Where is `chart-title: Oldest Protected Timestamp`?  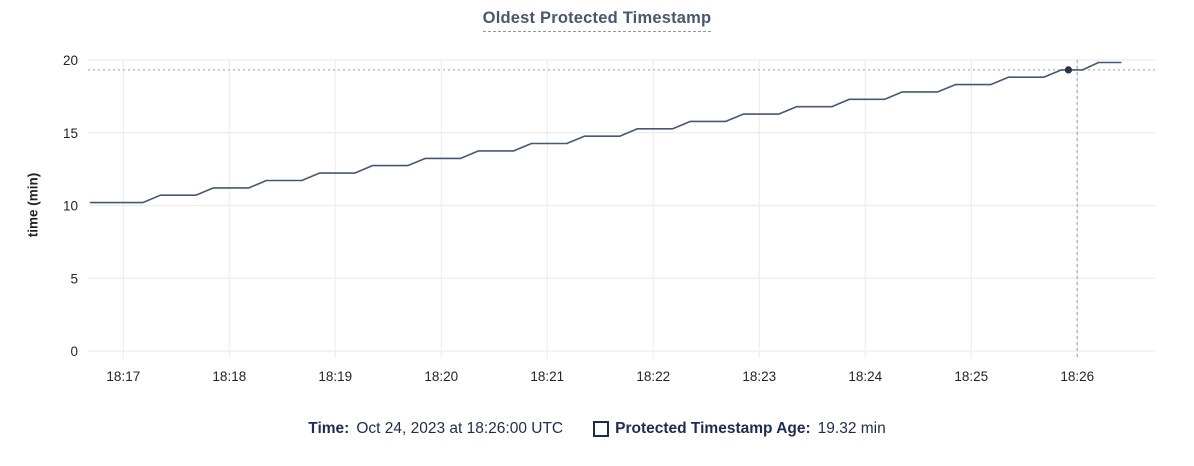
chart-title: Oldest Protected Timestamp is located at coordinates (597, 20).